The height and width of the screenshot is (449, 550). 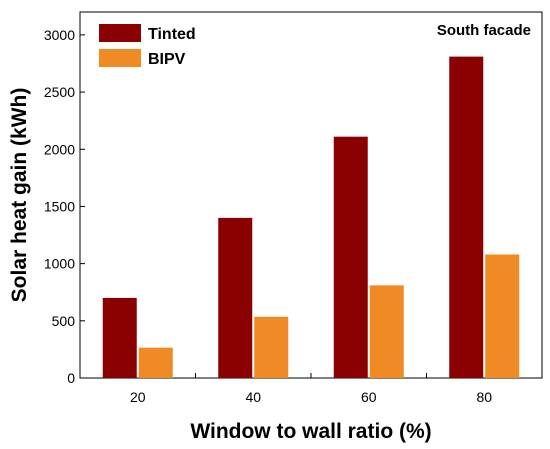 What do you see at coordinates (59, 206) in the screenshot?
I see `y-tick-label: 1500` at bounding box center [59, 206].